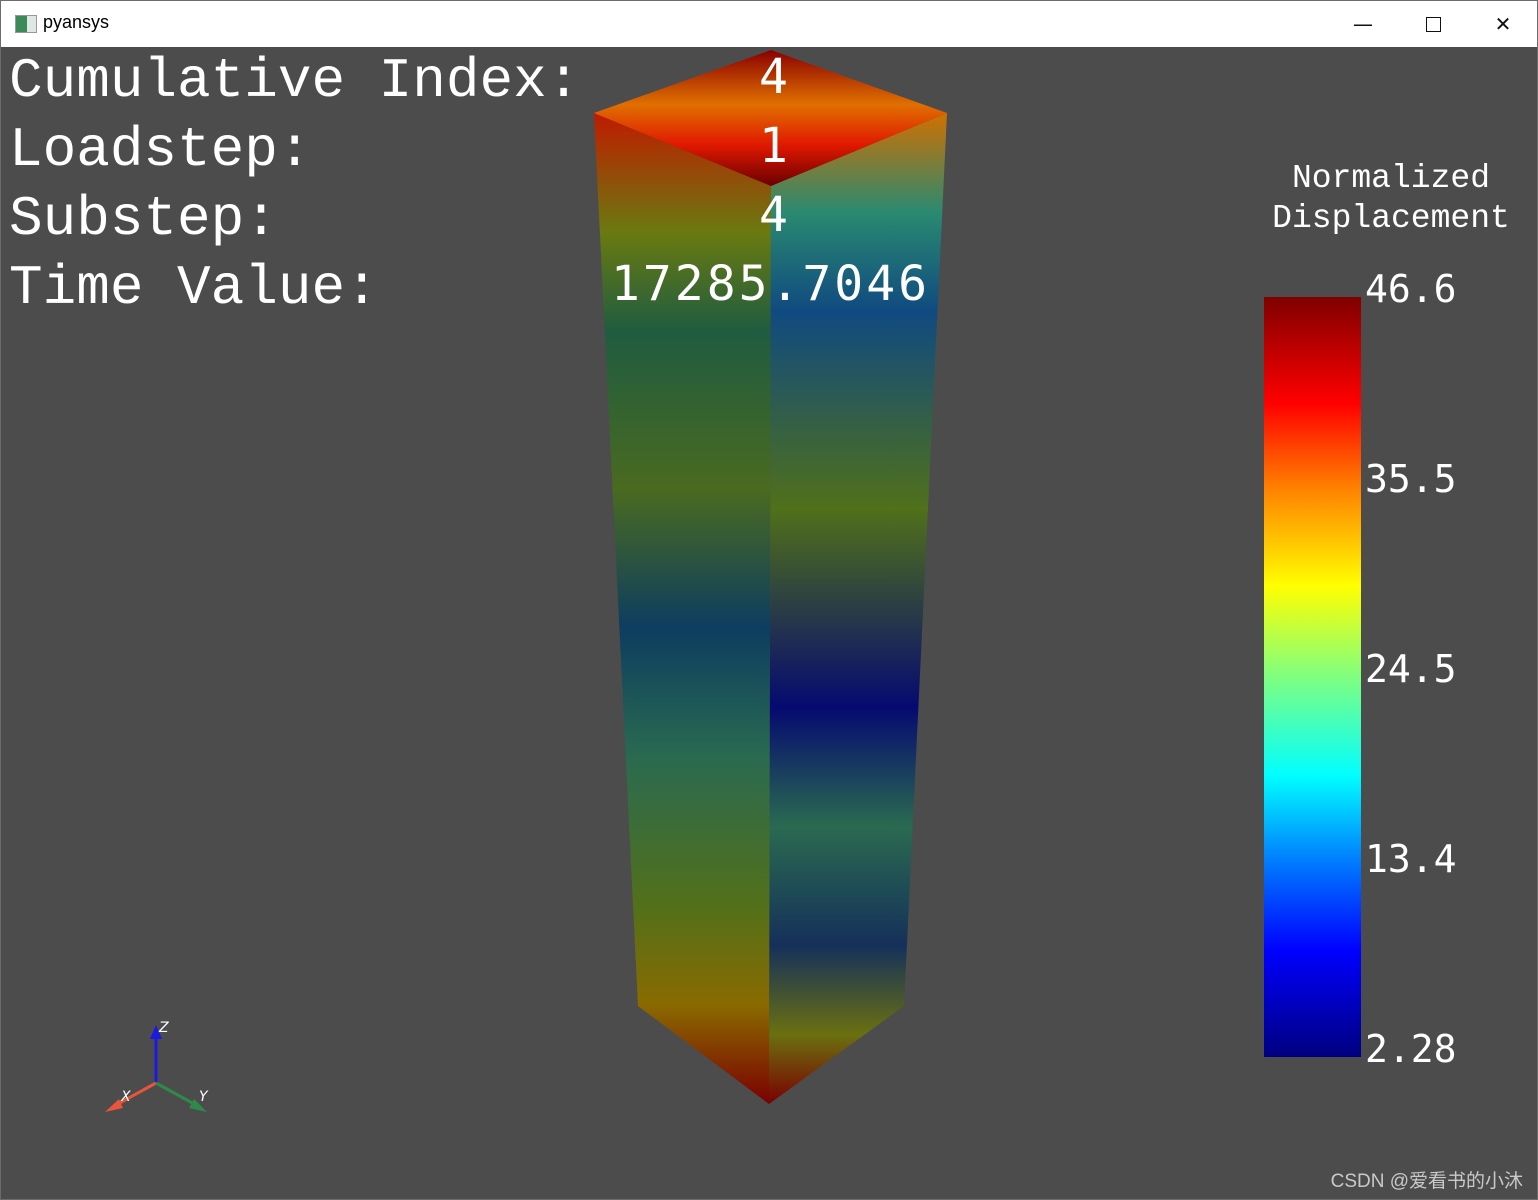  What do you see at coordinates (125, 1097) in the screenshot?
I see `axis-x-label: X` at bounding box center [125, 1097].